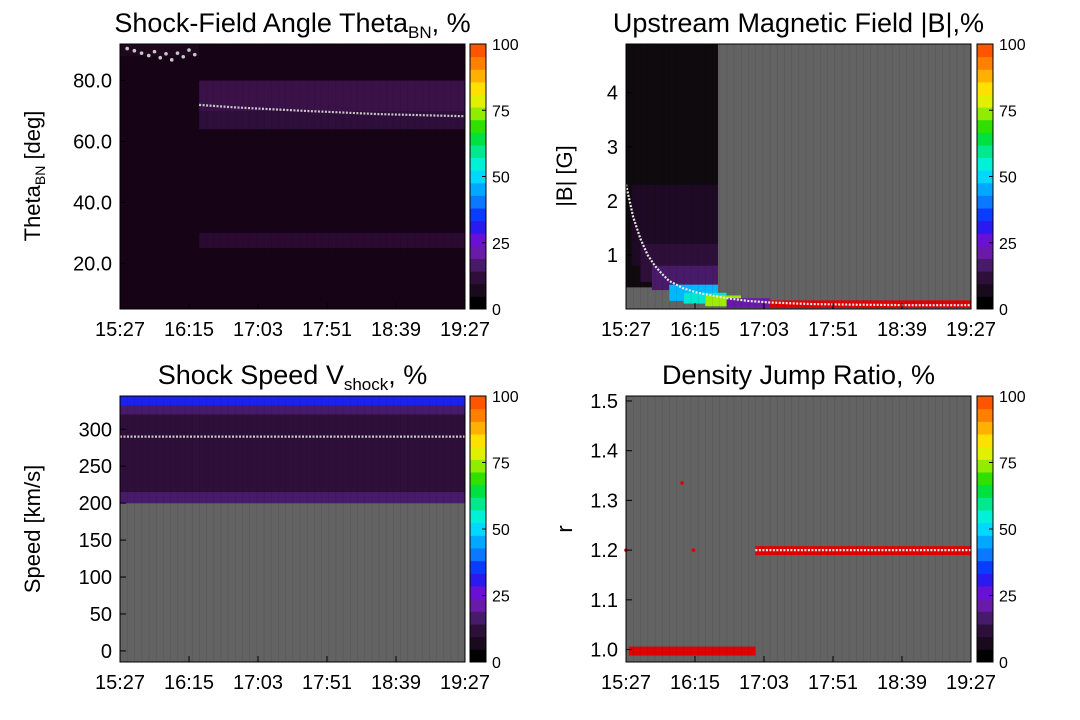  I want to click on colorbar-tick-label: 75, so click(501, 464).